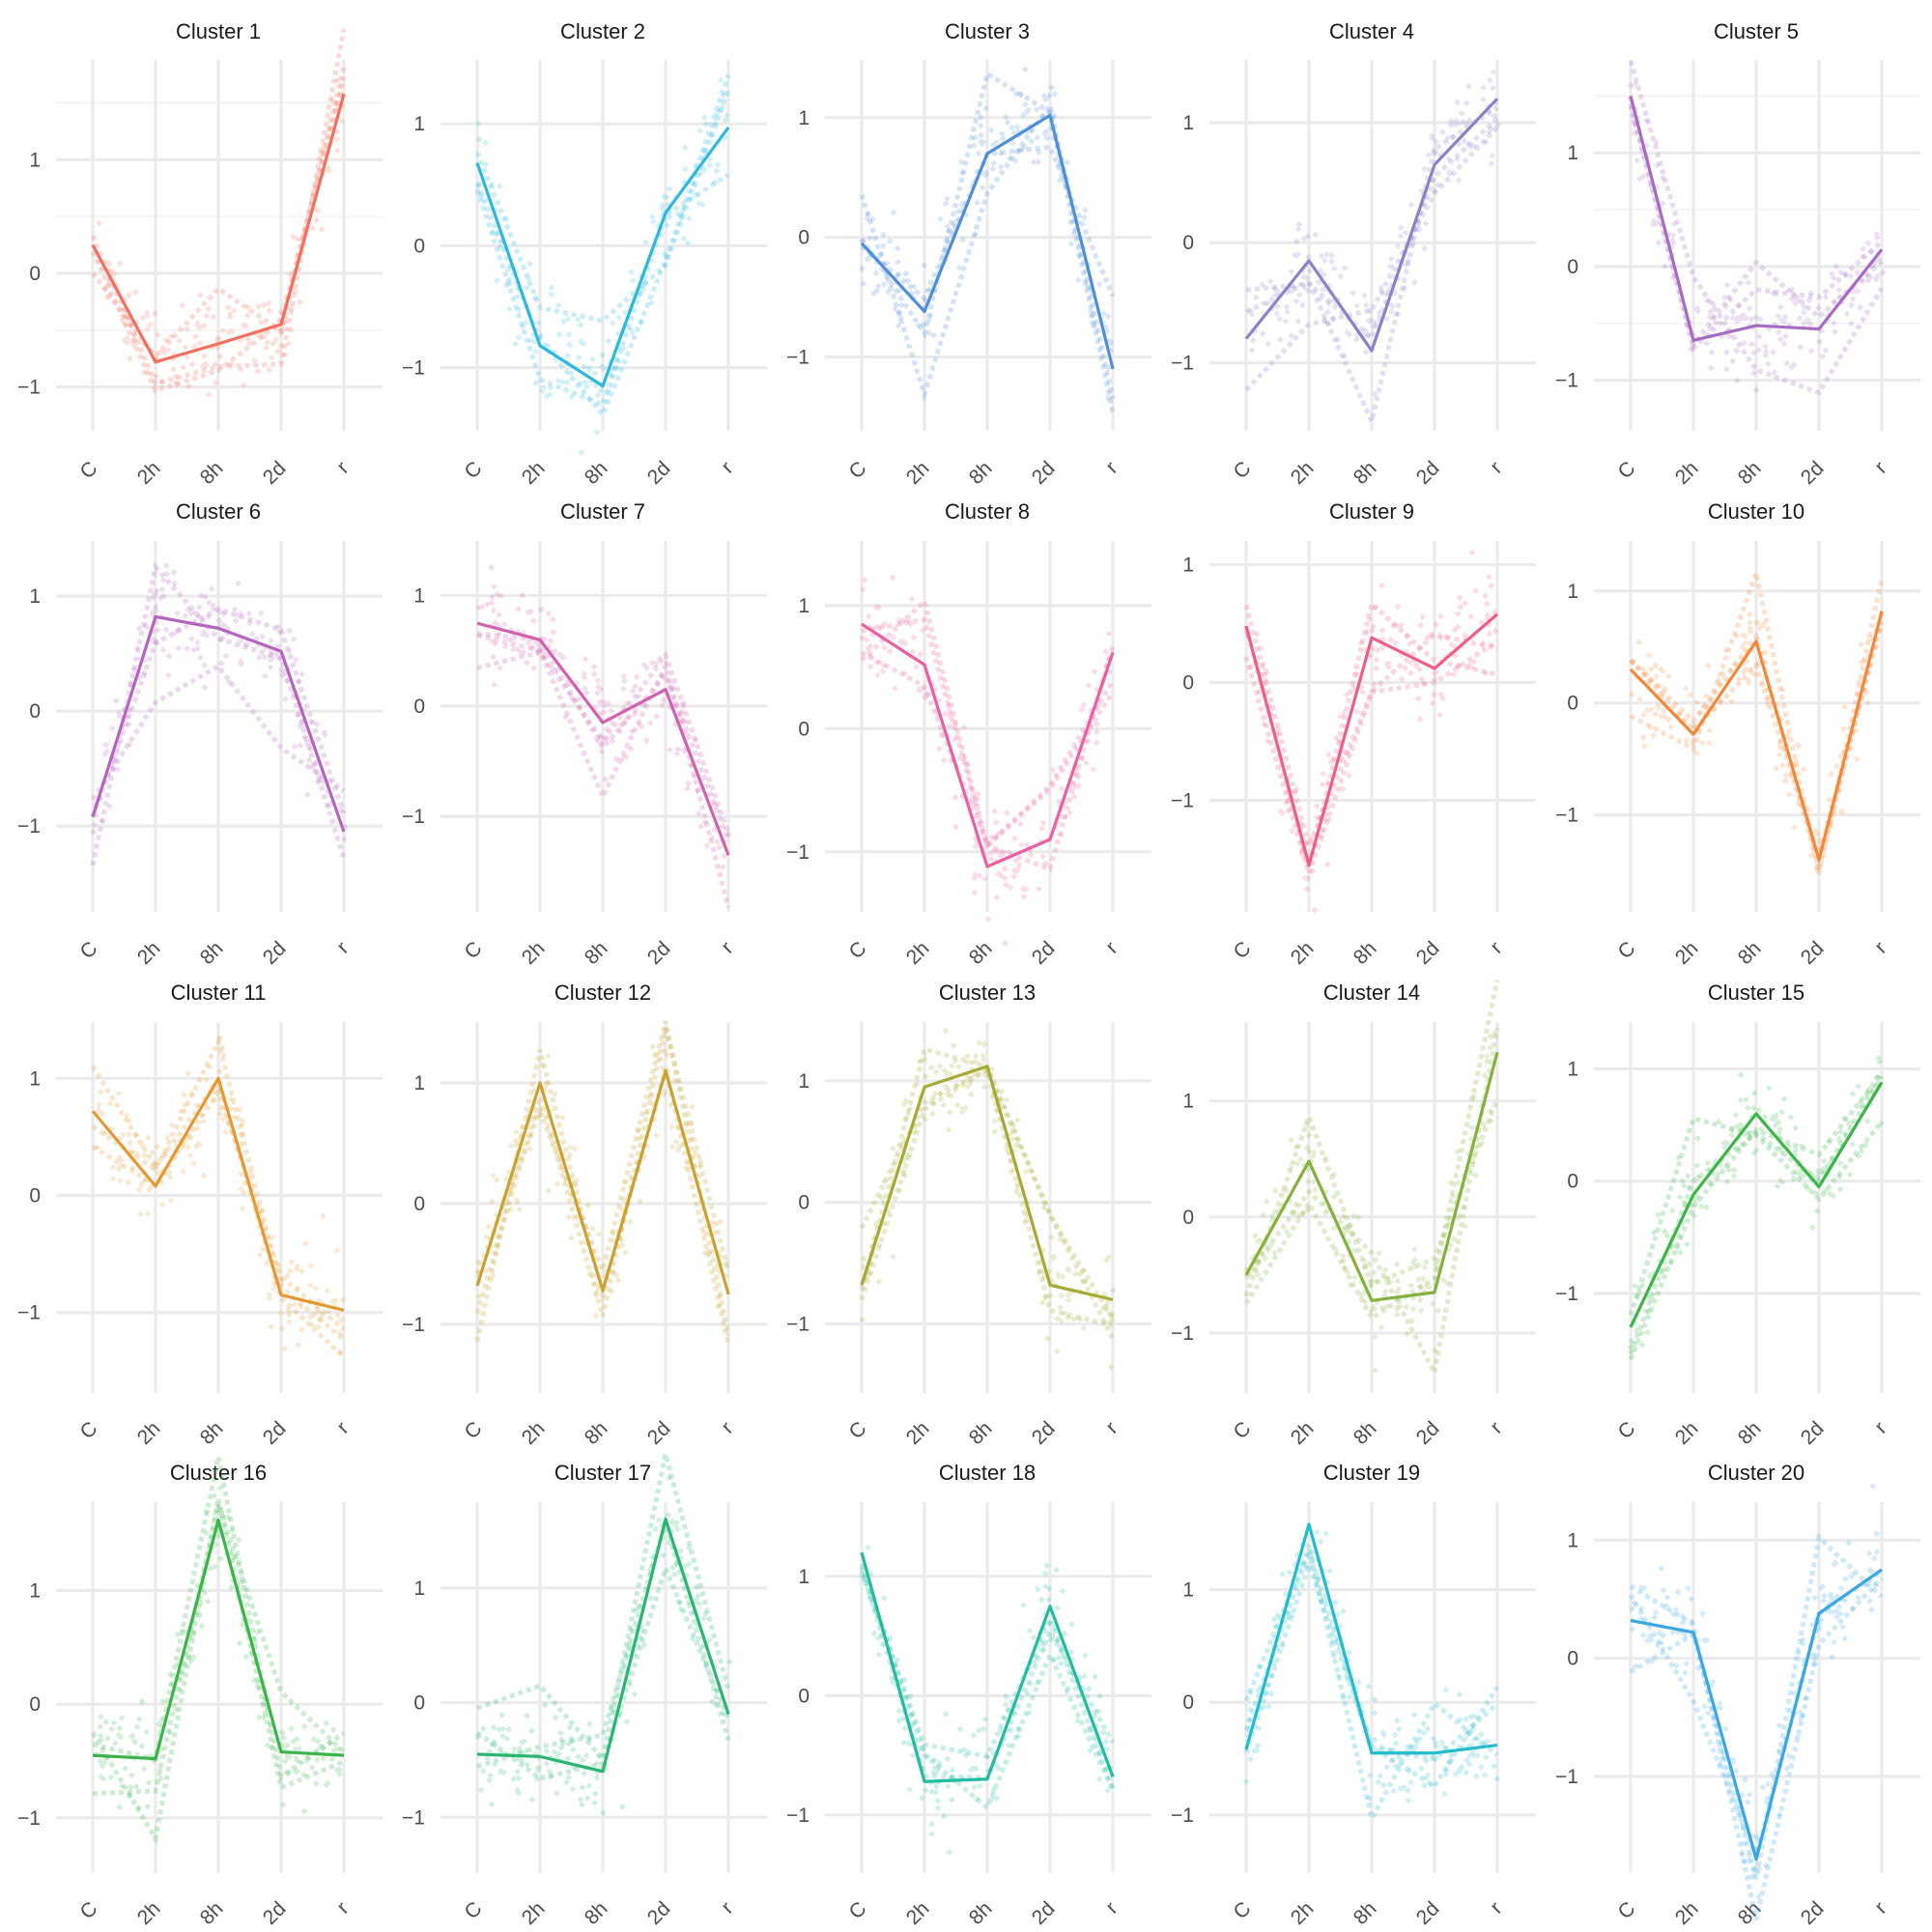  I want to click on panel-title: Cluster 4, so click(1371, 31).